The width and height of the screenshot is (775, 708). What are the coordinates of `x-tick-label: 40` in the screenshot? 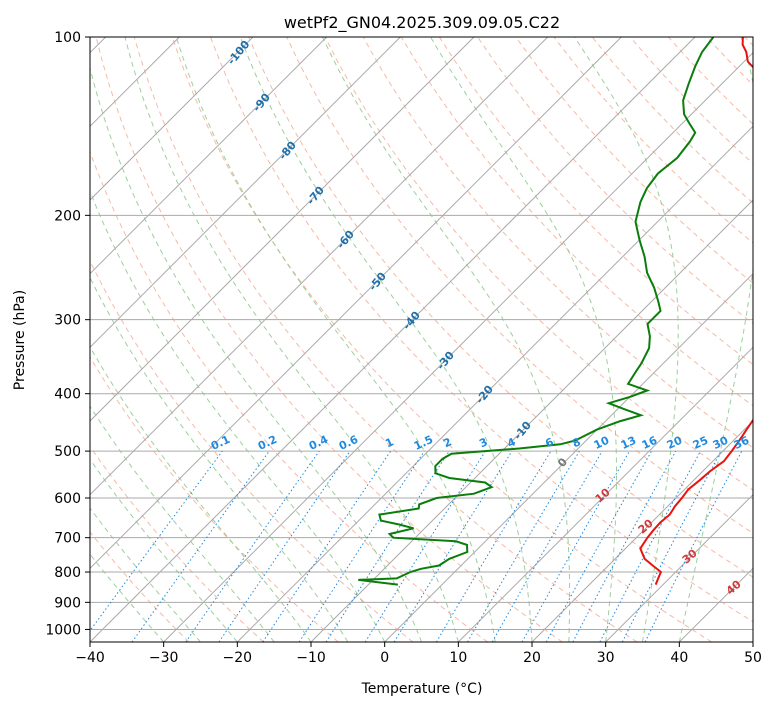 It's located at (679, 658).